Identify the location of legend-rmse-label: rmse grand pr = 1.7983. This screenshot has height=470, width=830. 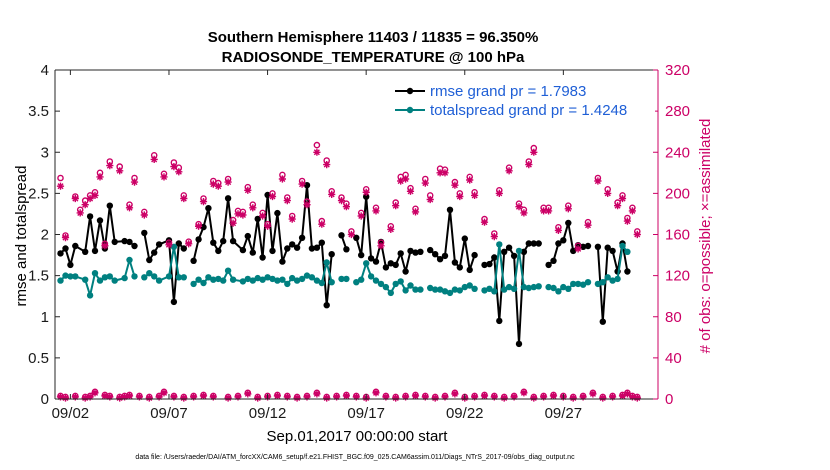
(508, 91).